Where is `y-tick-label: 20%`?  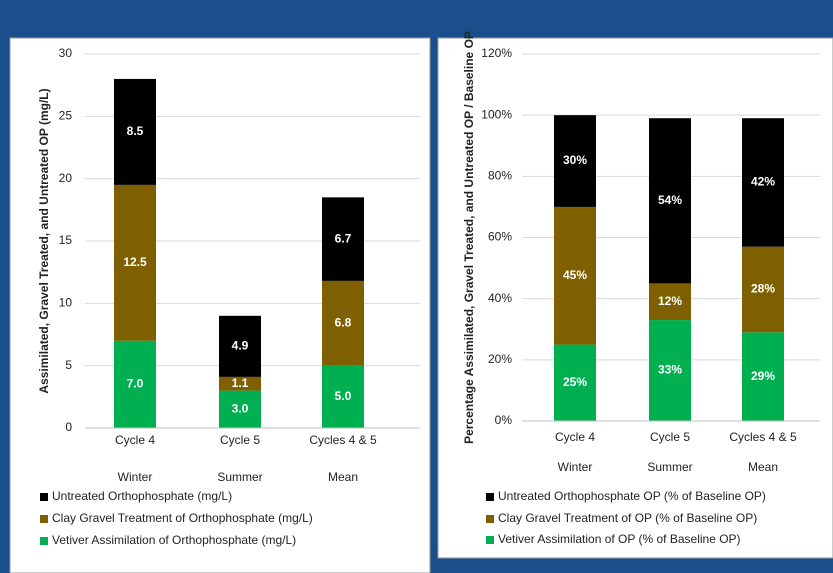
y-tick-label: 20% is located at coordinates (500, 359).